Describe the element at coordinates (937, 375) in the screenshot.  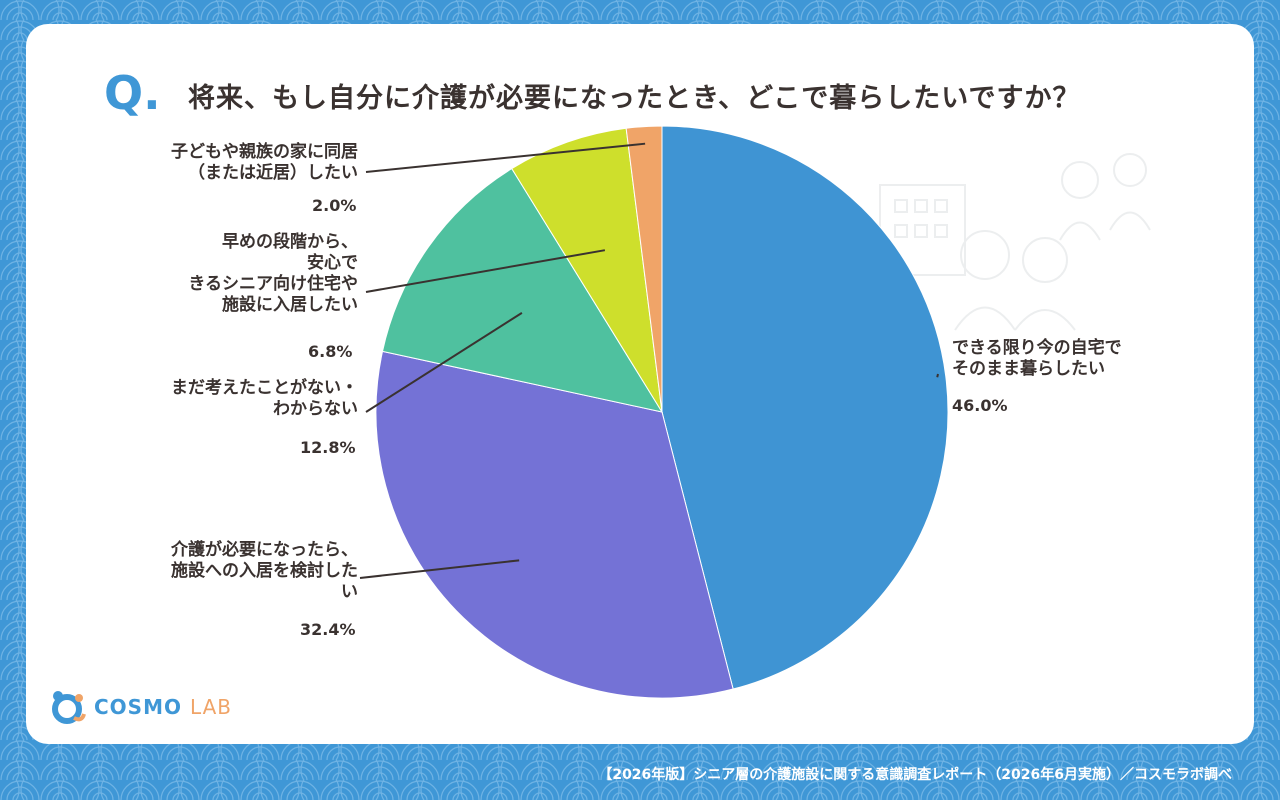
I see `leader-line-home` at that location.